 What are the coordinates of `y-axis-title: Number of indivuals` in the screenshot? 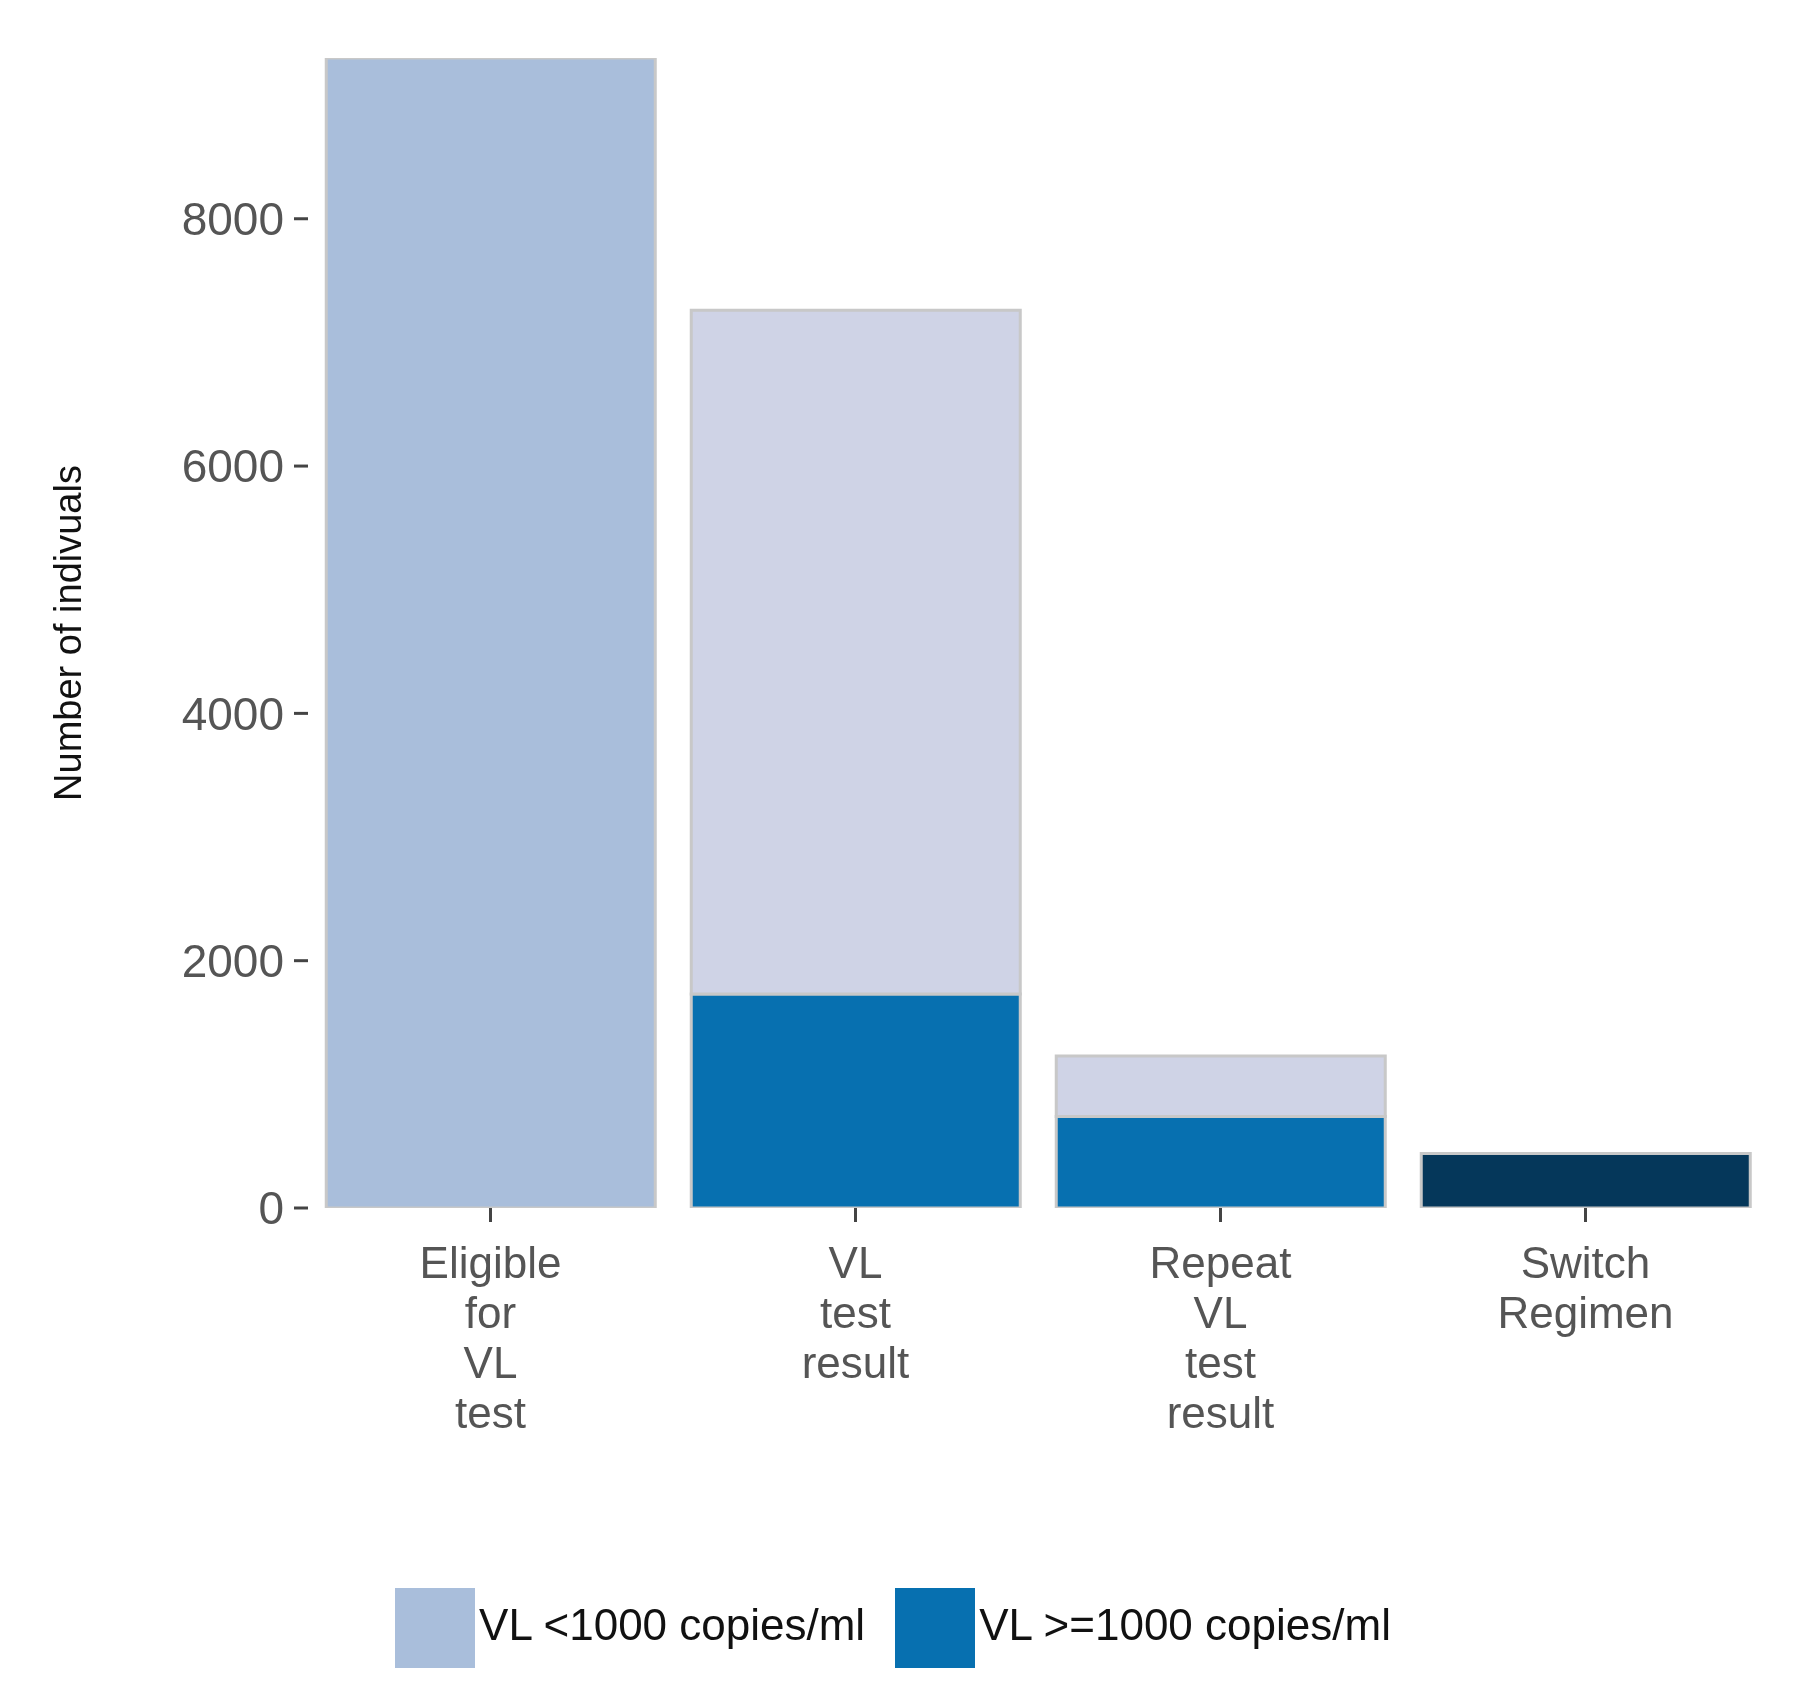 It's located at (68, 633).